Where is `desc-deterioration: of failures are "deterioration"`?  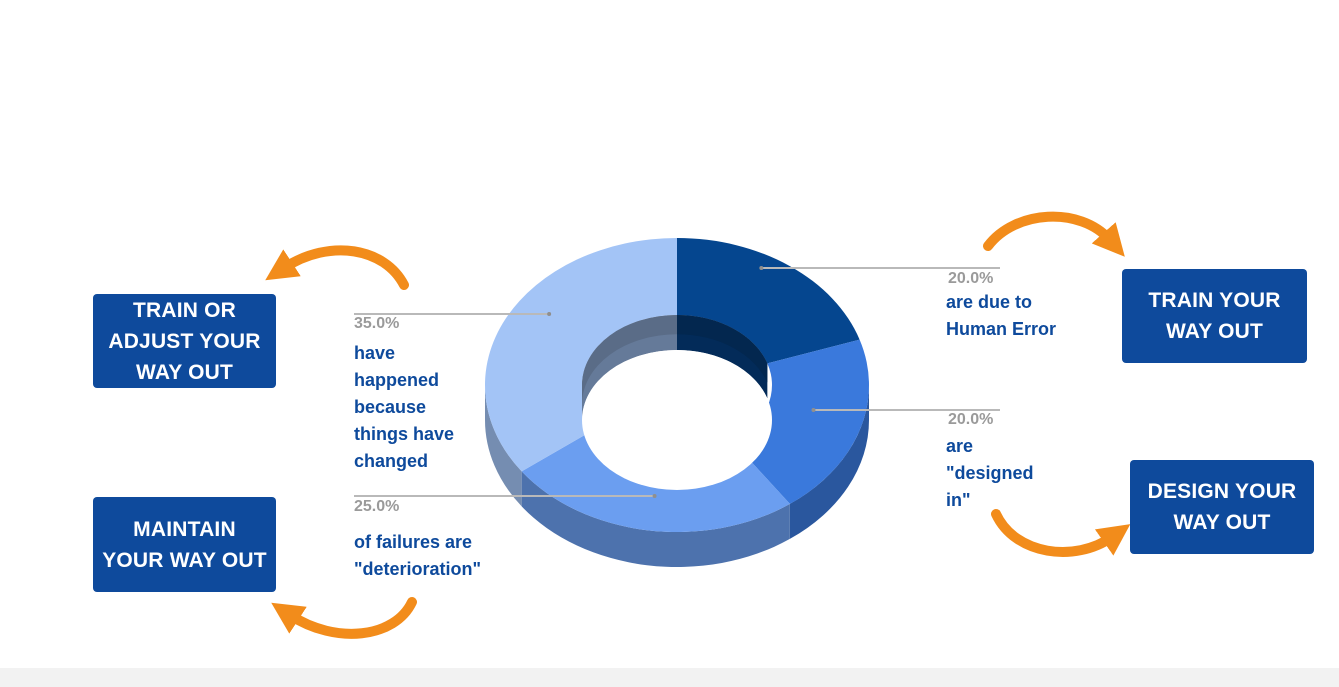
desc-deterioration: of failures are "deterioration" is located at coordinates (417, 556).